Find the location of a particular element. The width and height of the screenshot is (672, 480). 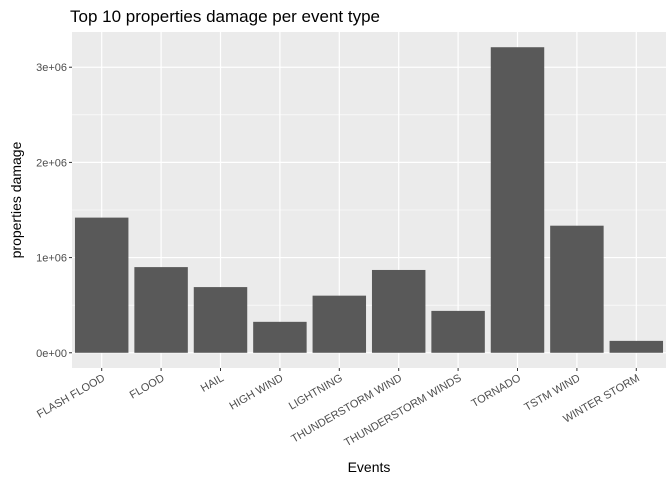

x-axis-title: Events is located at coordinates (369, 467).